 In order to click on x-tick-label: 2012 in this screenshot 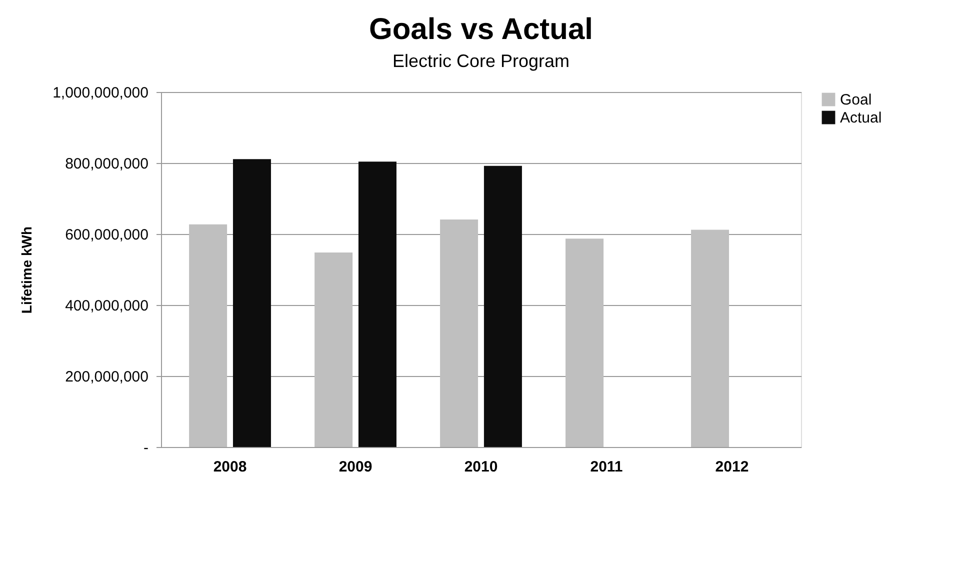, I will do `click(732, 467)`.